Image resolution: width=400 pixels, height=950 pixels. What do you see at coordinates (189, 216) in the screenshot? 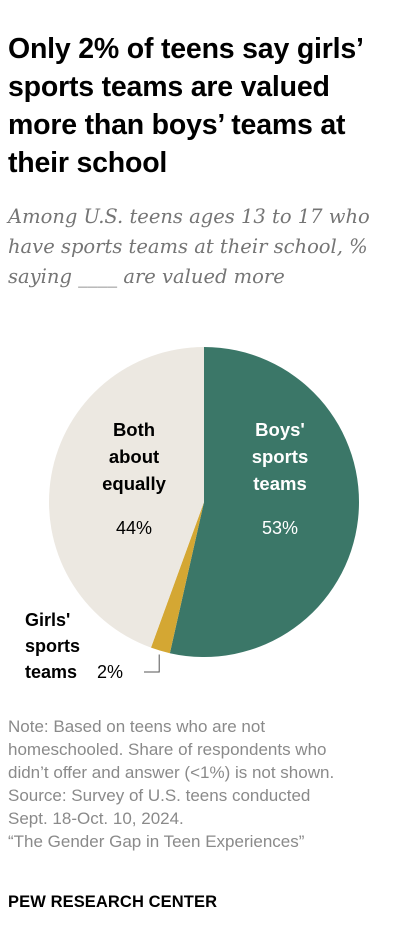
I see `chart-subtitle-line: Among U.S. teens ages 13 to 17 who` at bounding box center [189, 216].